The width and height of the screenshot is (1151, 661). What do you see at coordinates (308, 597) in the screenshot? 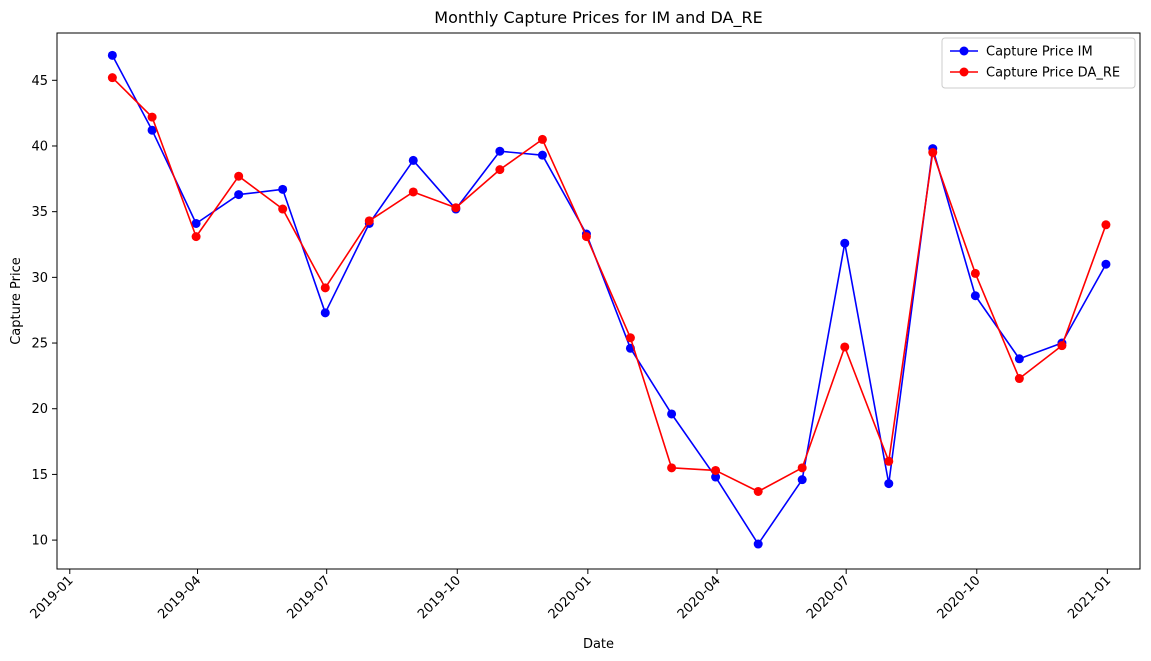
I see `x-tick-label: 2019-07` at bounding box center [308, 597].